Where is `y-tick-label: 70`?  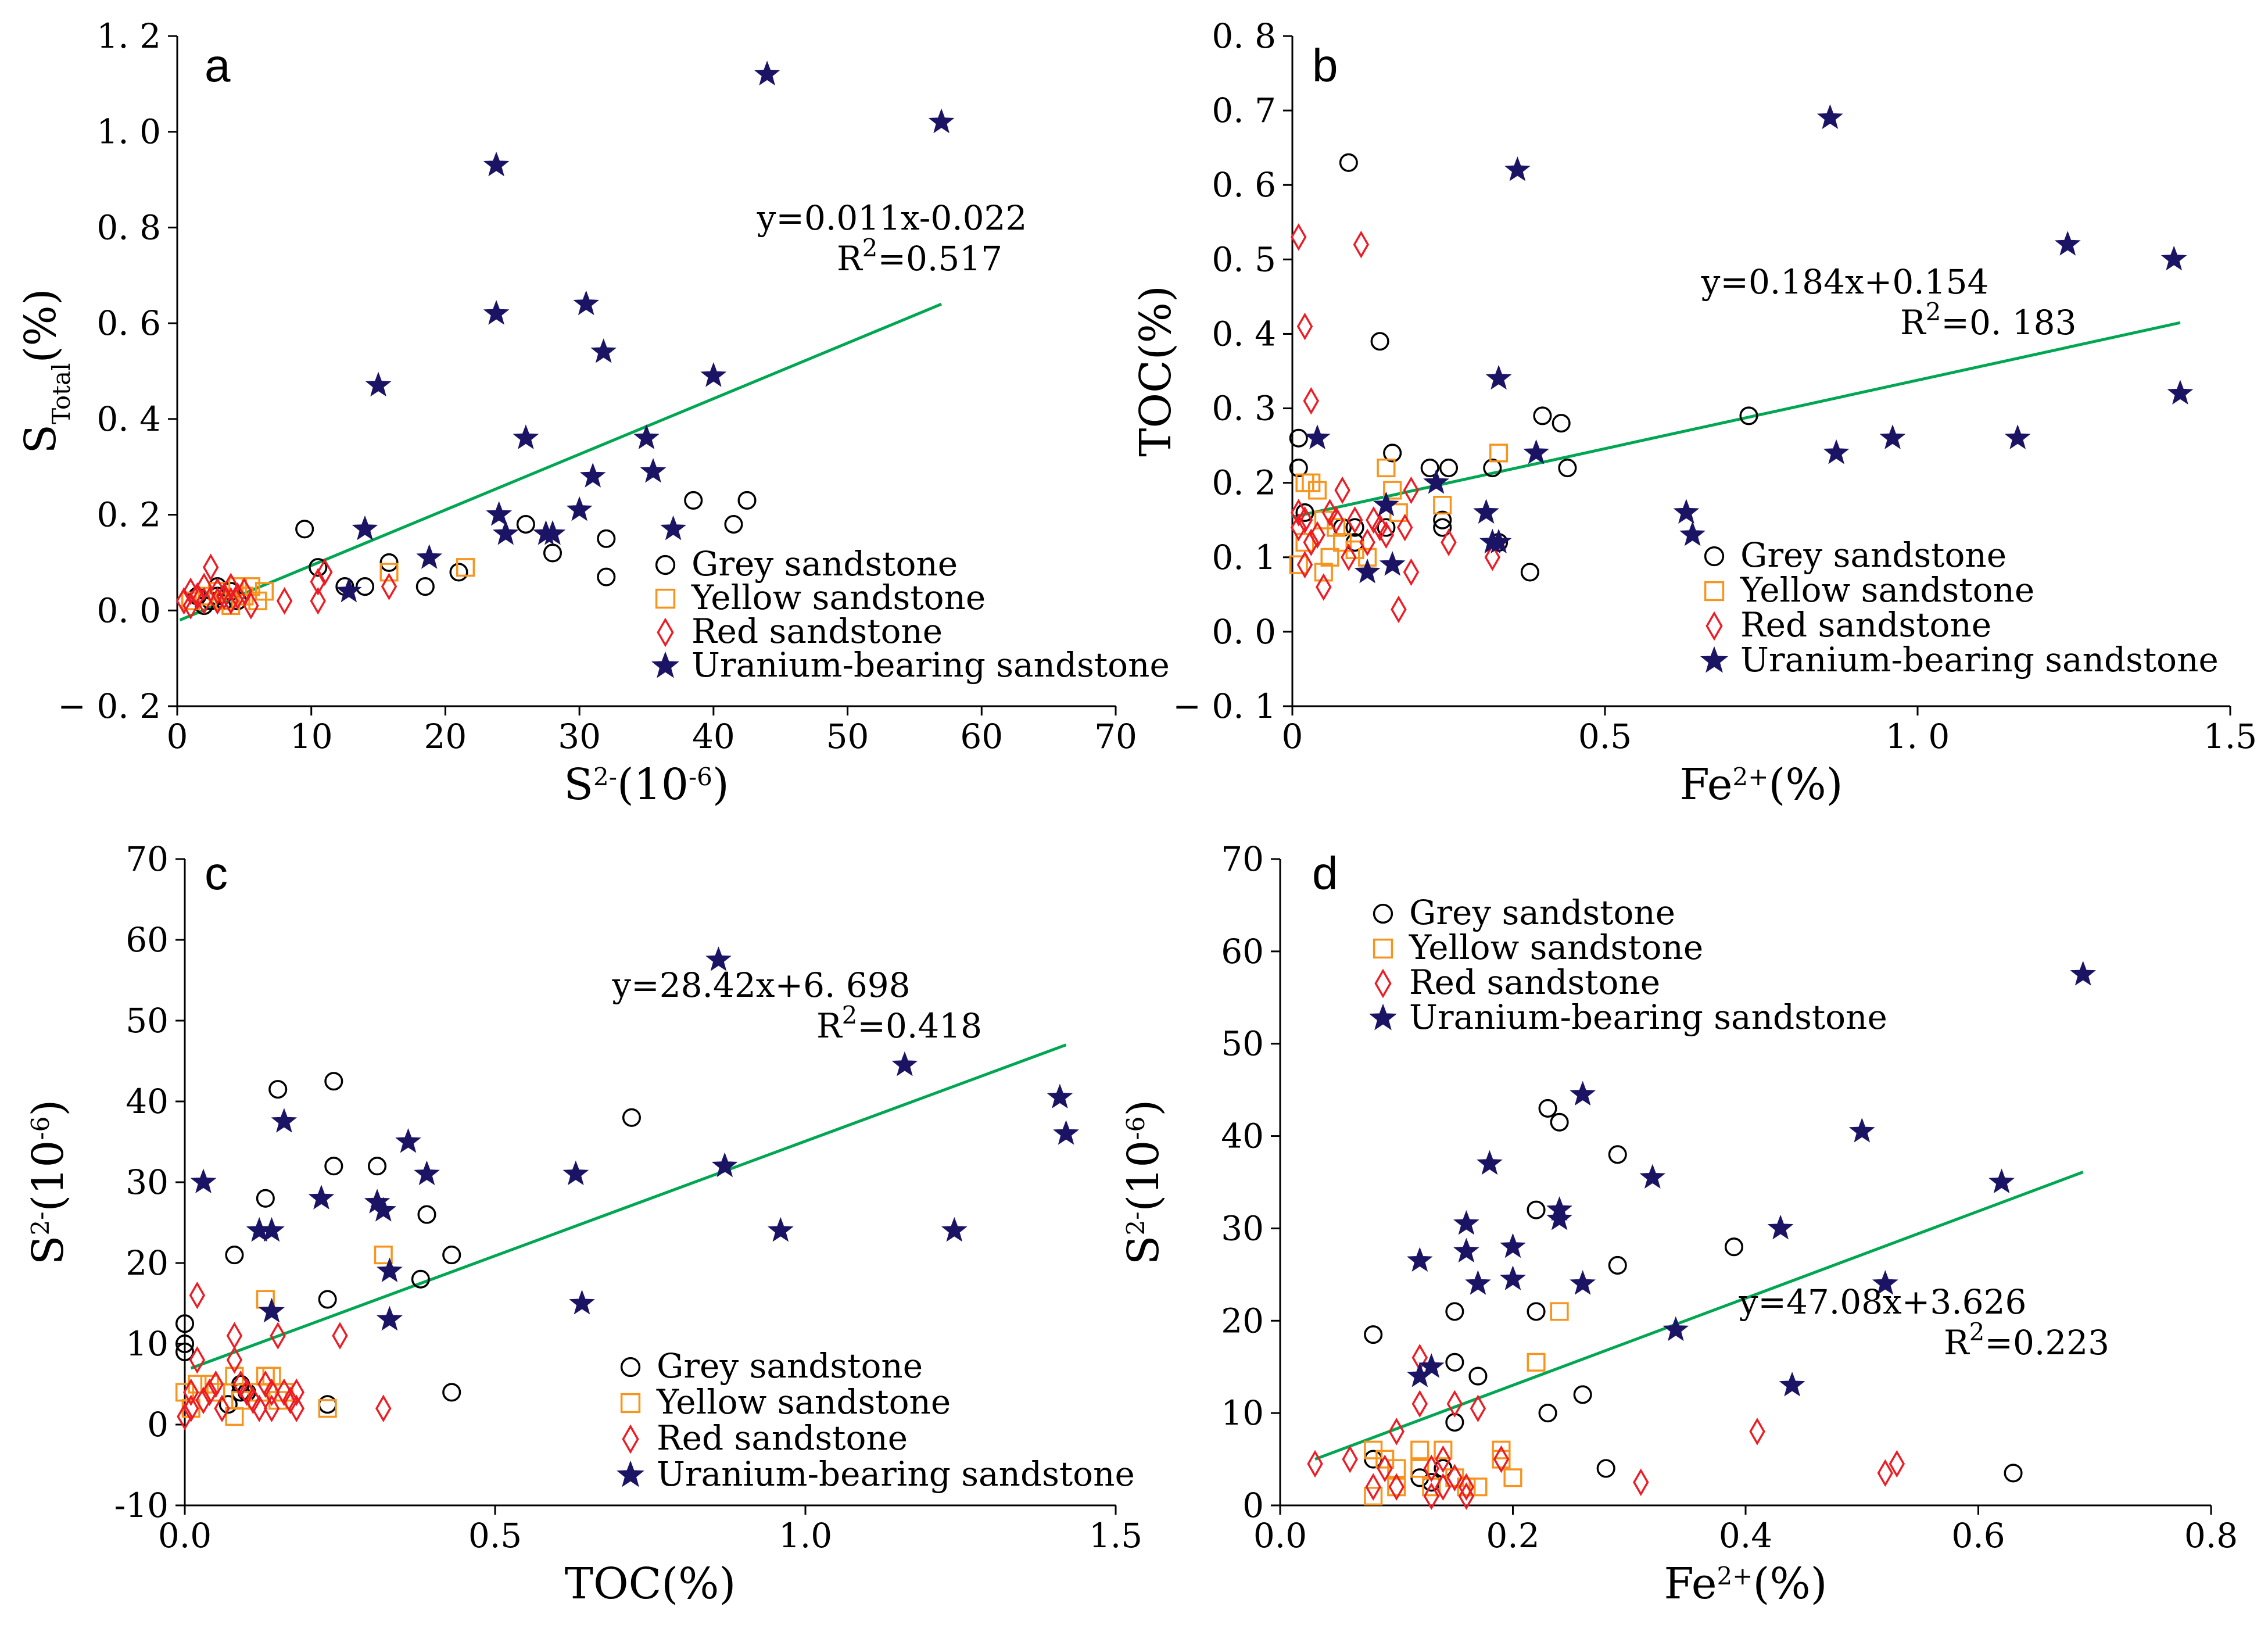
y-tick-label: 70 is located at coordinates (1242, 859).